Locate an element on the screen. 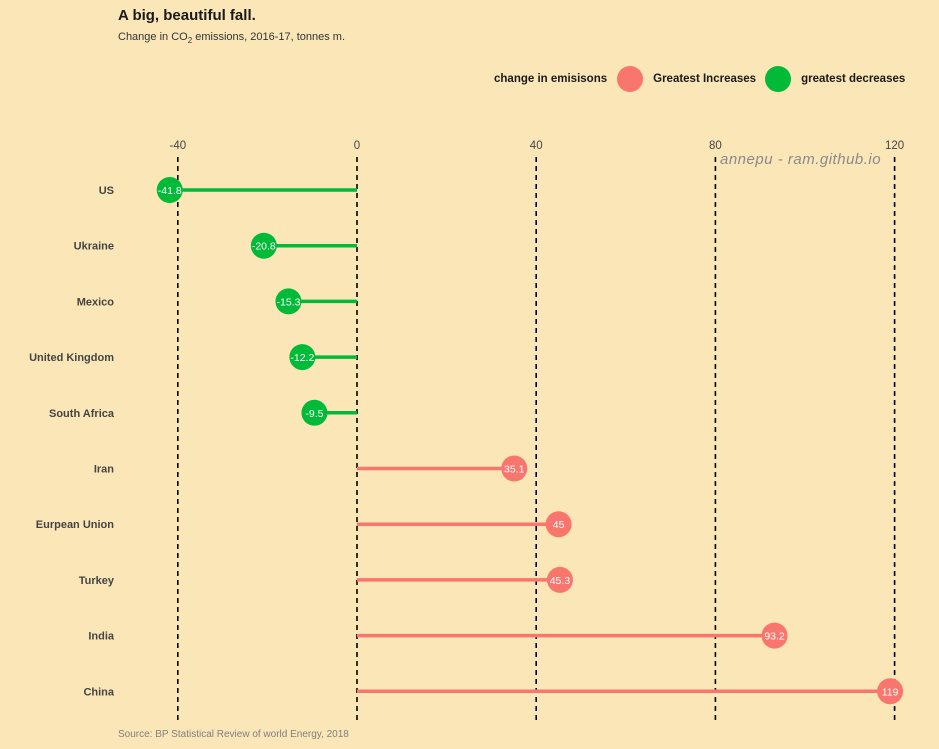 The width and height of the screenshot is (939, 749). watermark: annepu - ram.github.io is located at coordinates (801, 159).